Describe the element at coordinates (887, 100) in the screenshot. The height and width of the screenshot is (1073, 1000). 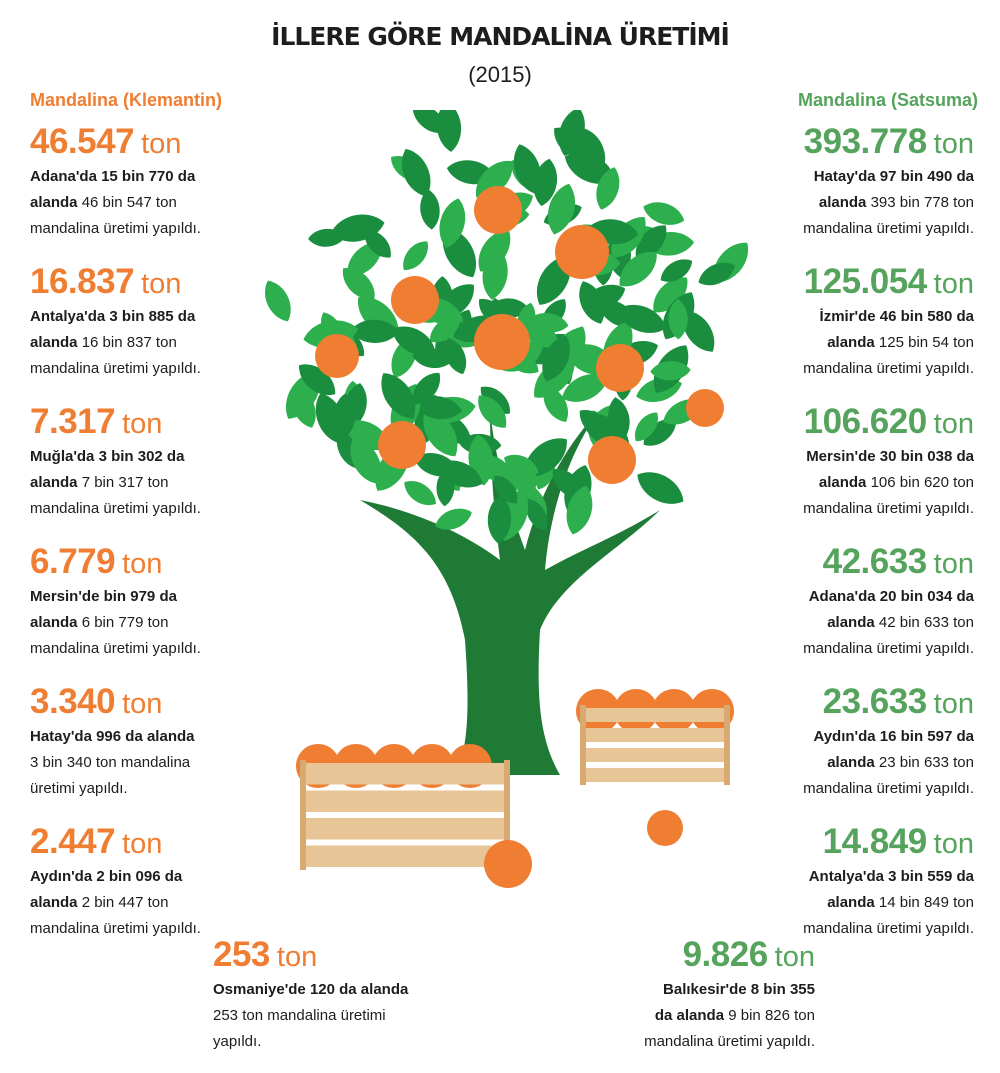
I see `right-column-header: Mandalina (Satsuma)` at that location.